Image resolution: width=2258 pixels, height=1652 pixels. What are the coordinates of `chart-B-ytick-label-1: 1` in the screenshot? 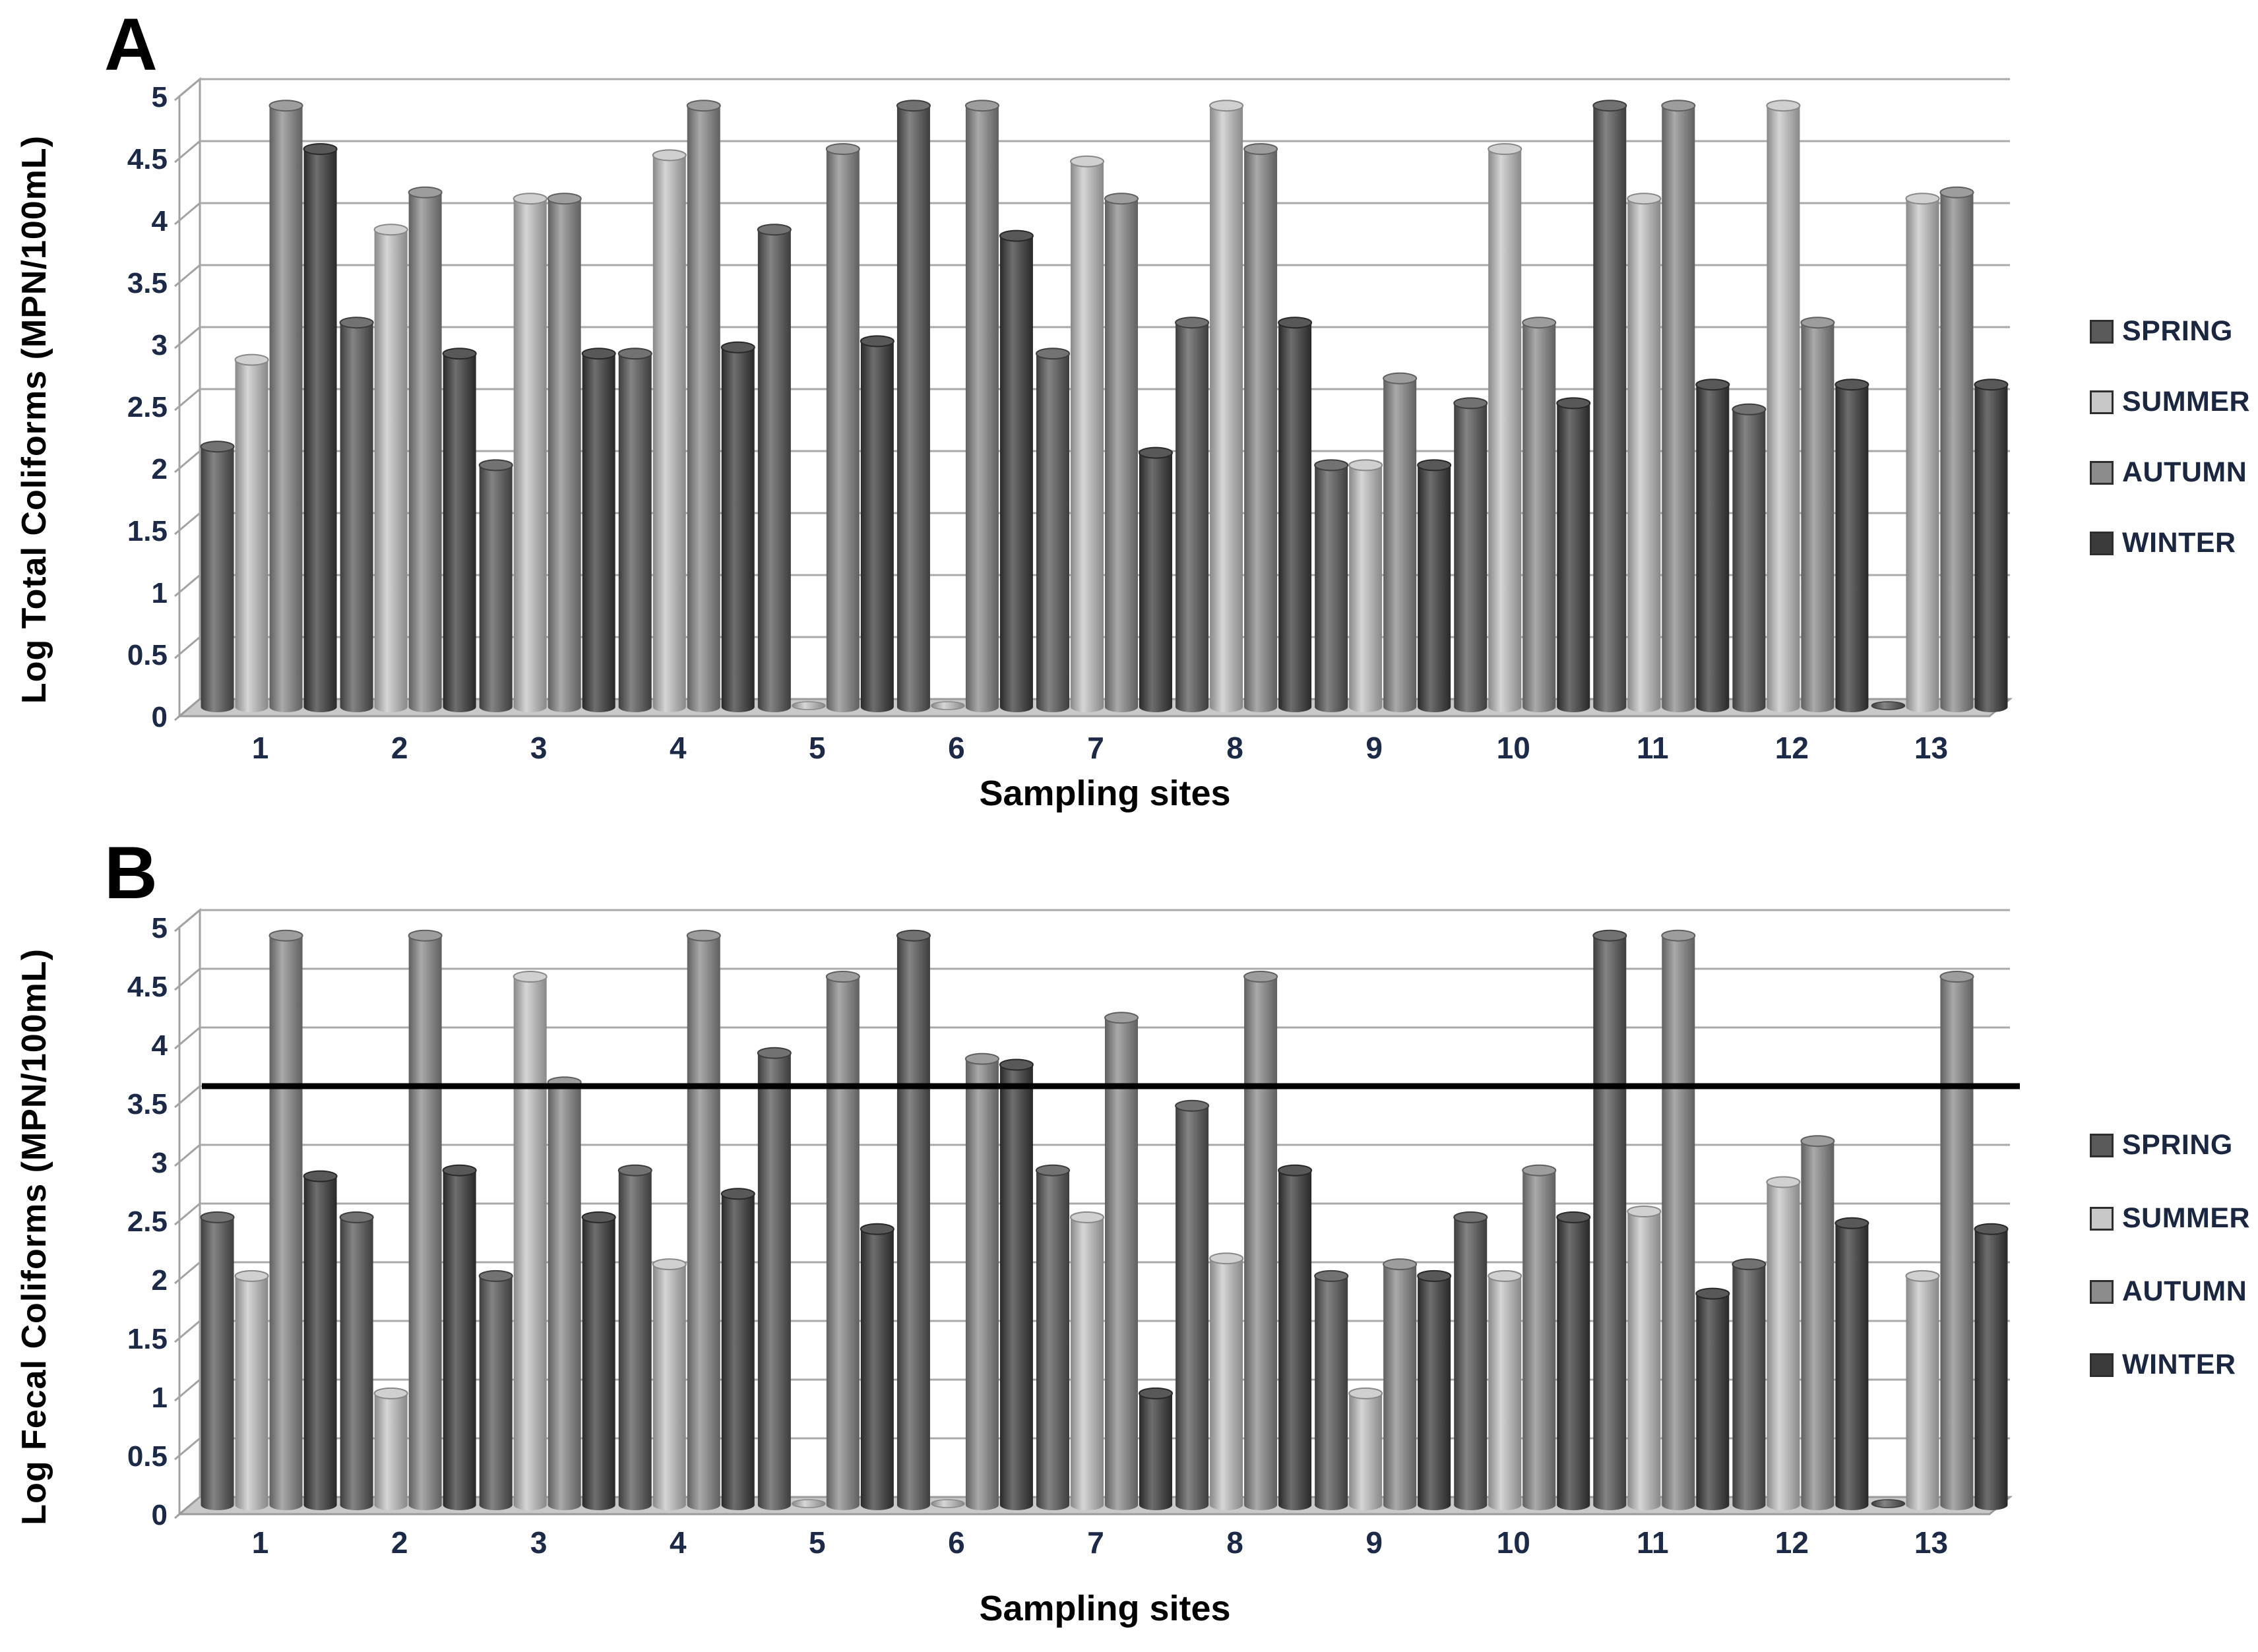 It's located at (160, 1398).